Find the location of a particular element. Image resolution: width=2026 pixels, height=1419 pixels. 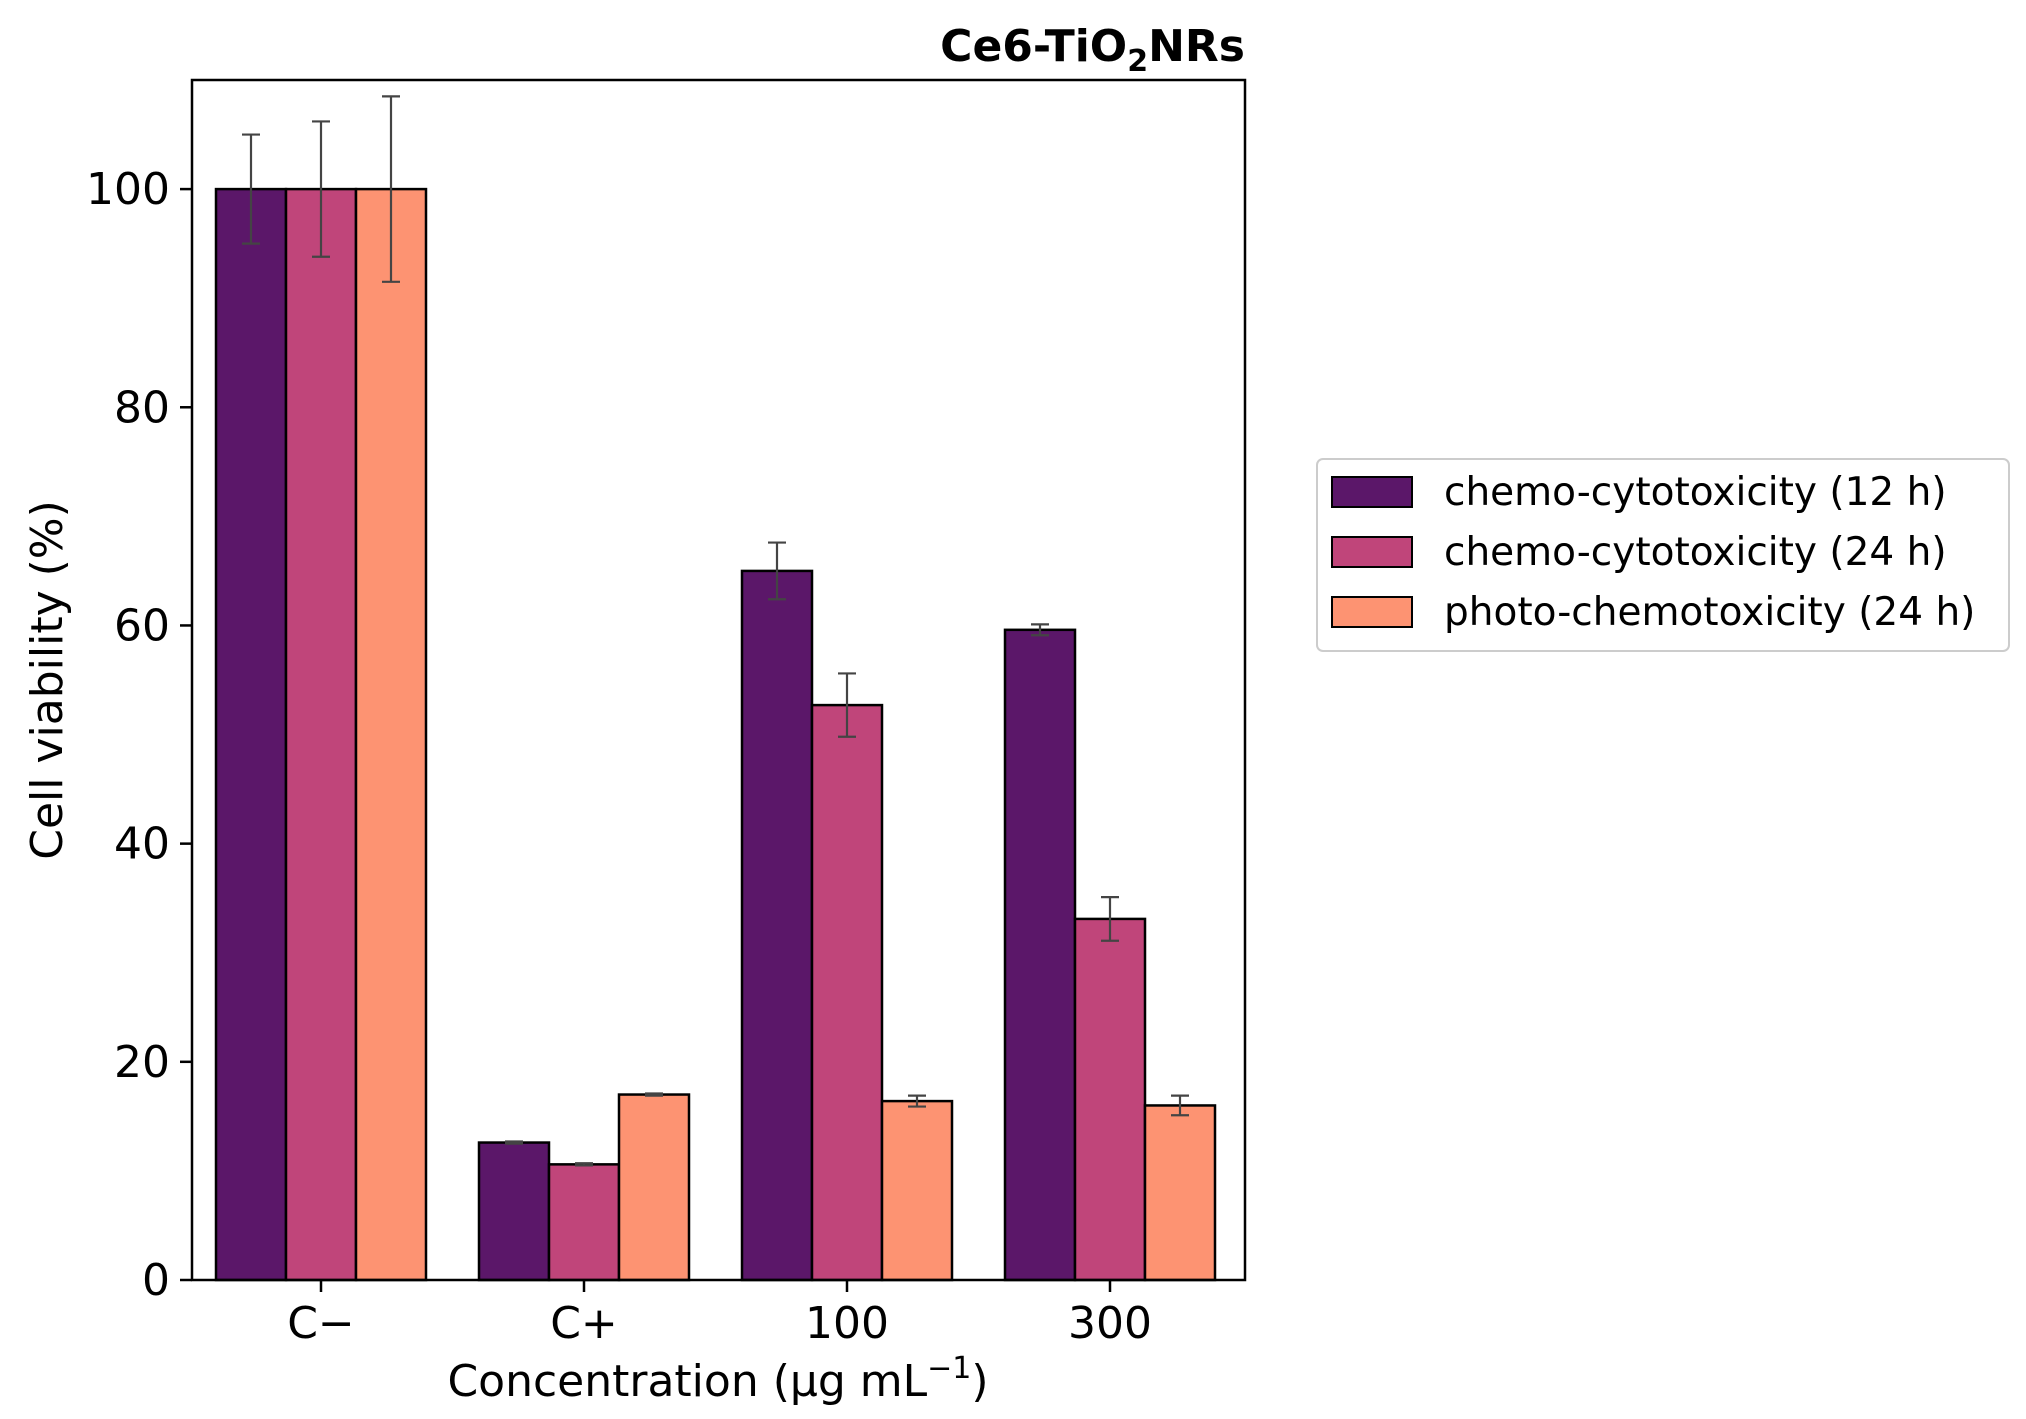

x-tick-label-100: 100 is located at coordinates (847, 1323).